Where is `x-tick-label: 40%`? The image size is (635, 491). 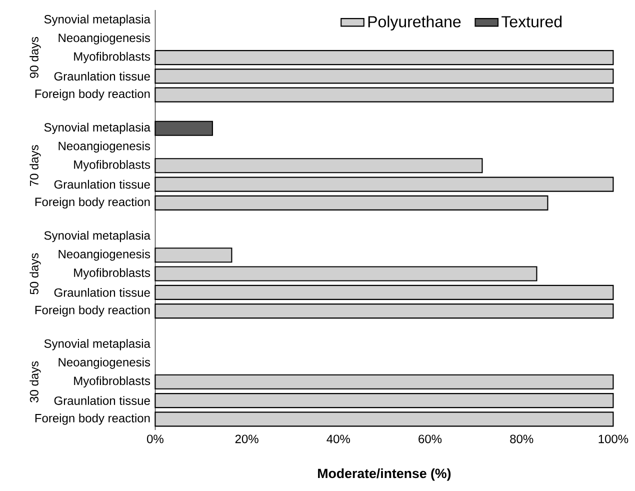
x-tick-label: 40% is located at coordinates (338, 439).